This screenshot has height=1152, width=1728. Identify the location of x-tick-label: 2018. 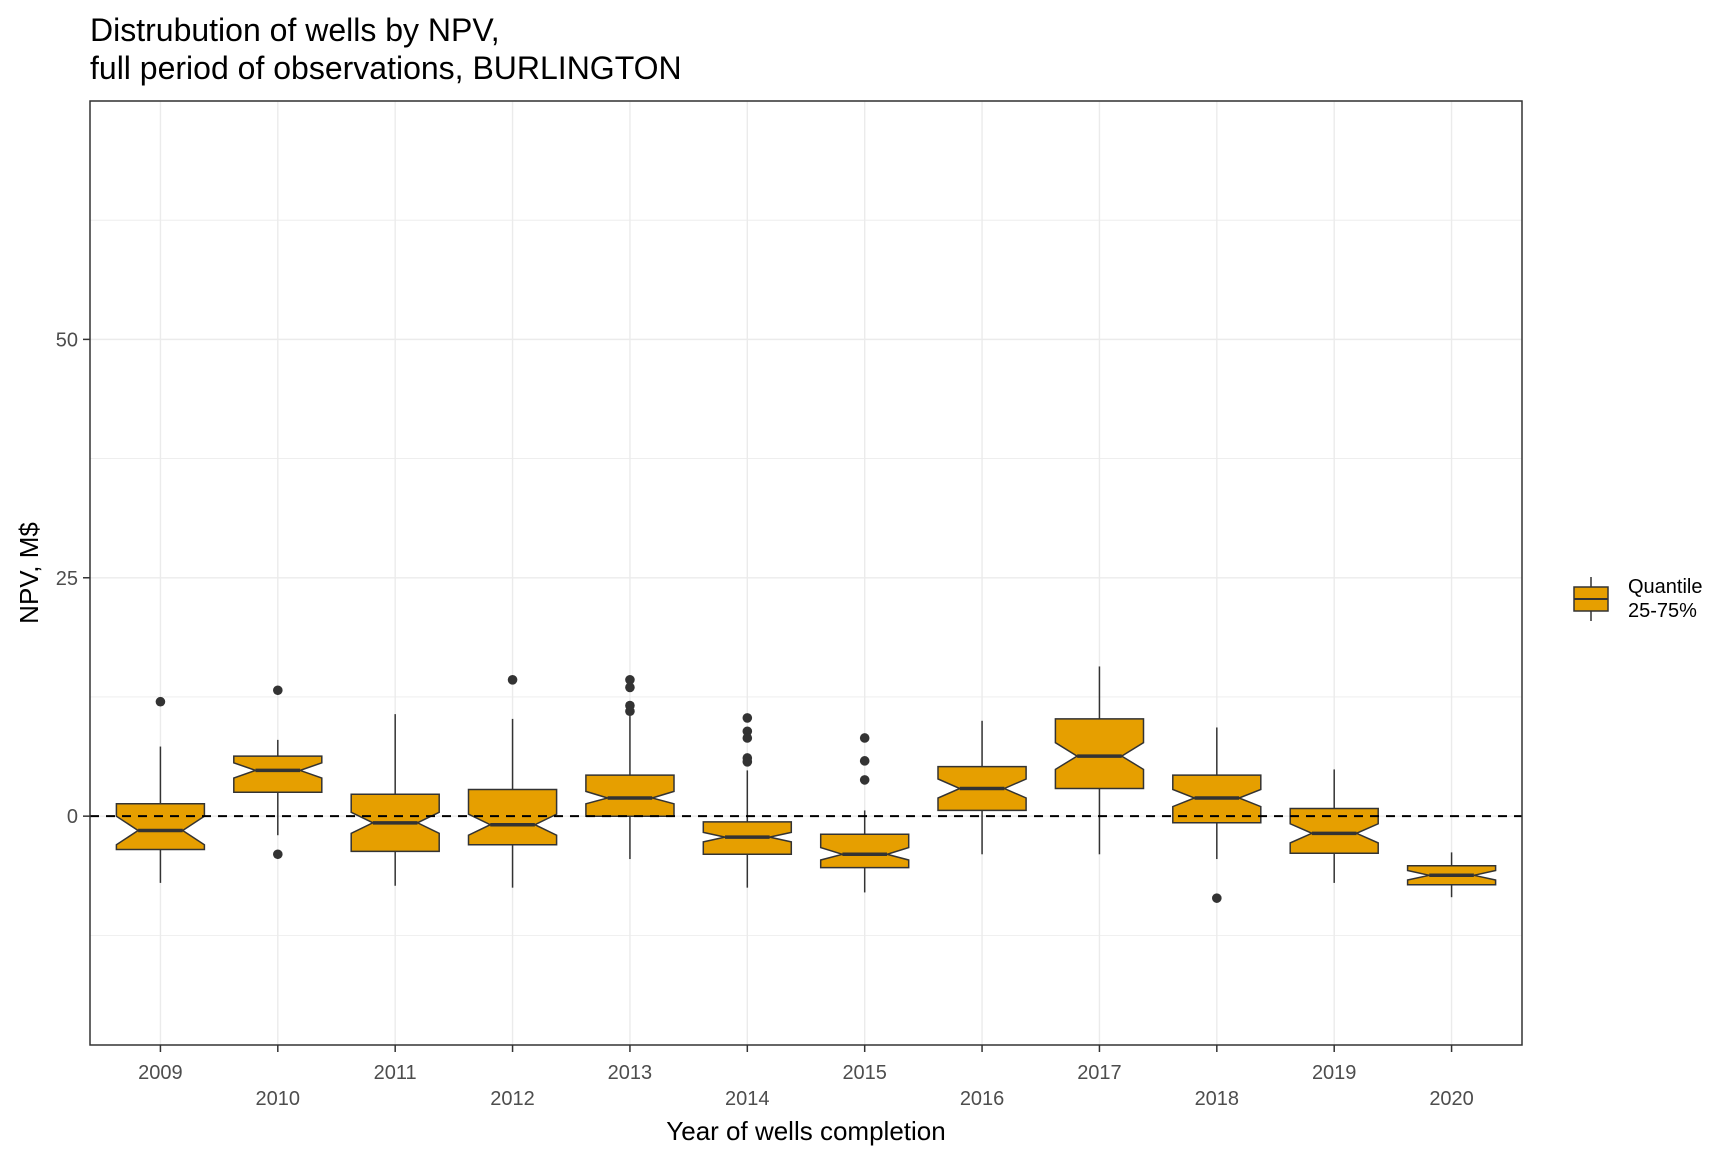
(1217, 1099).